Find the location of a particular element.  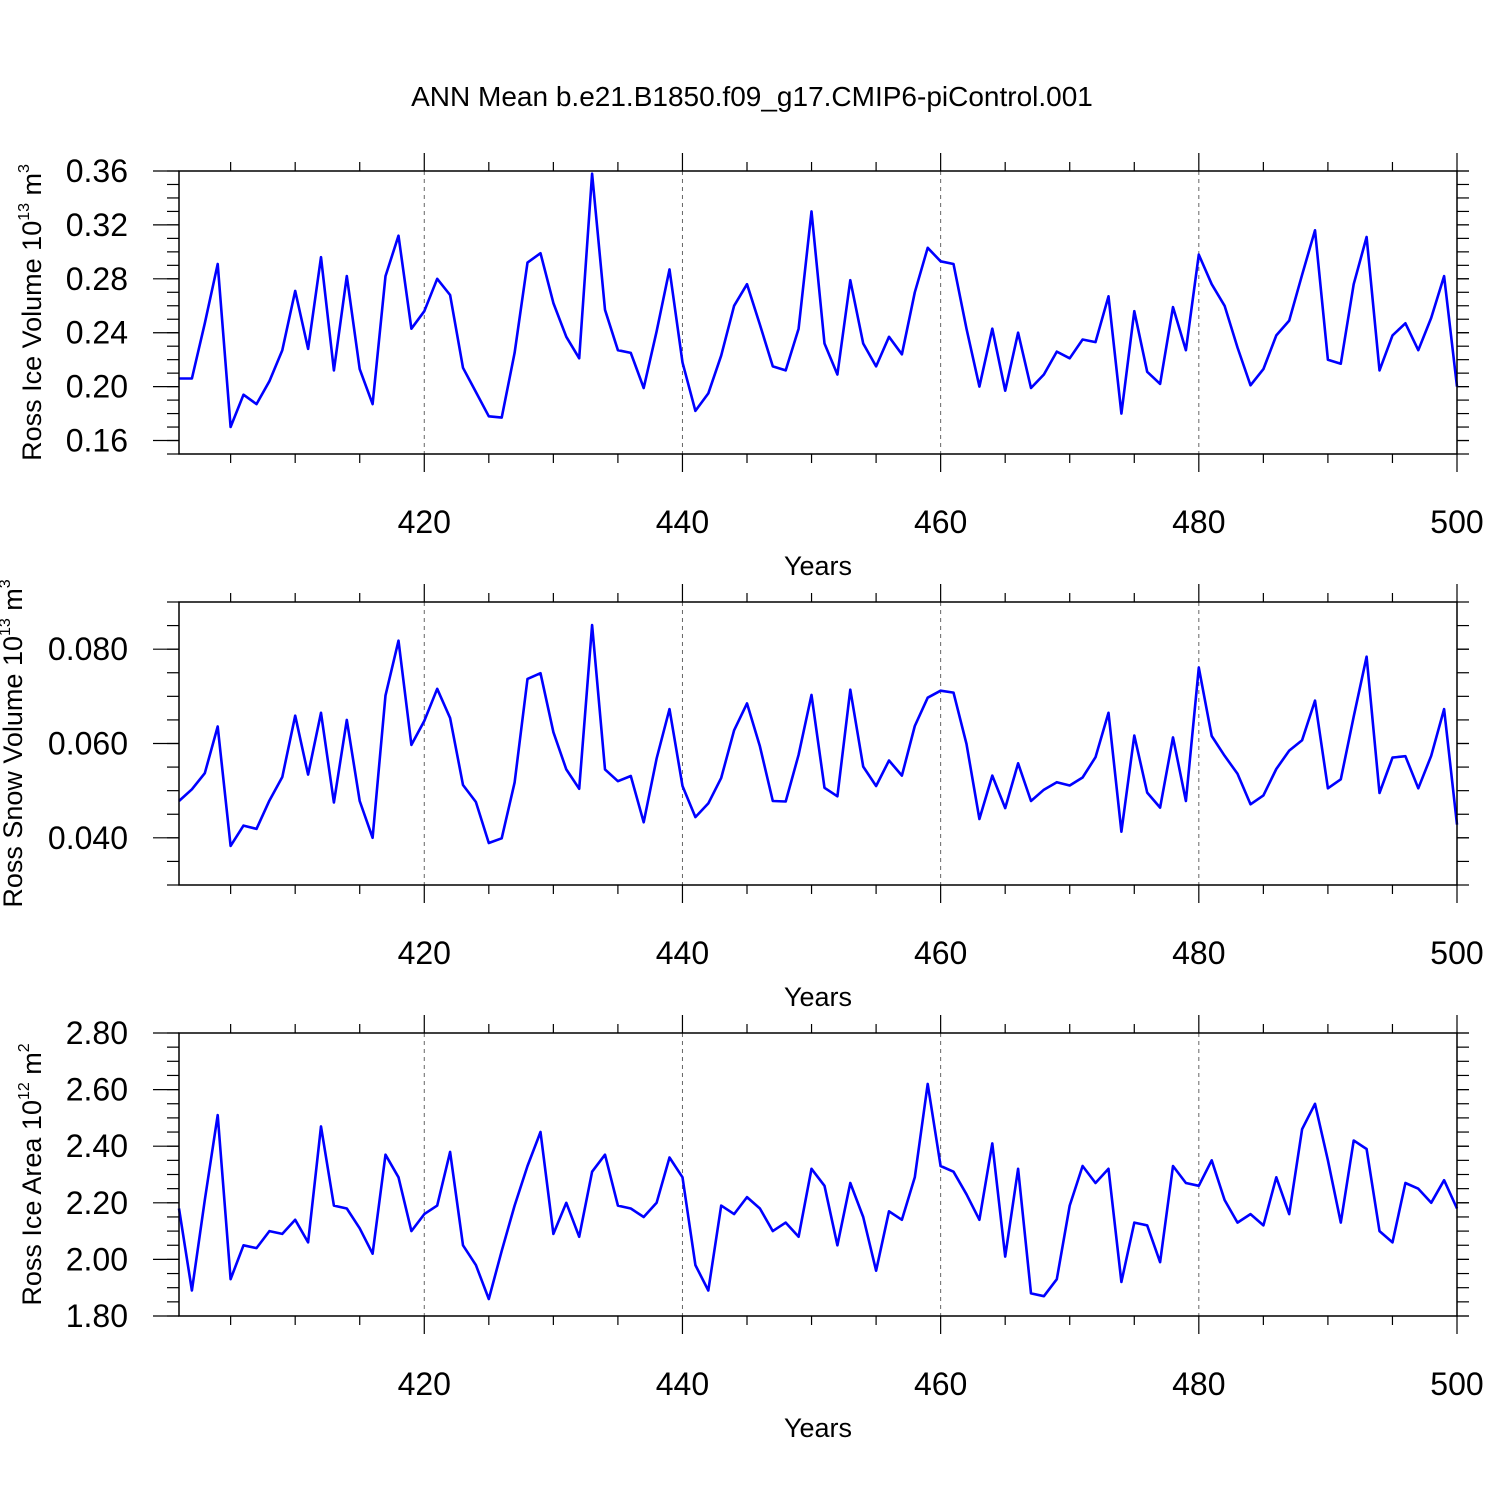

y-tick-label: 0.16 is located at coordinates (97, 441).